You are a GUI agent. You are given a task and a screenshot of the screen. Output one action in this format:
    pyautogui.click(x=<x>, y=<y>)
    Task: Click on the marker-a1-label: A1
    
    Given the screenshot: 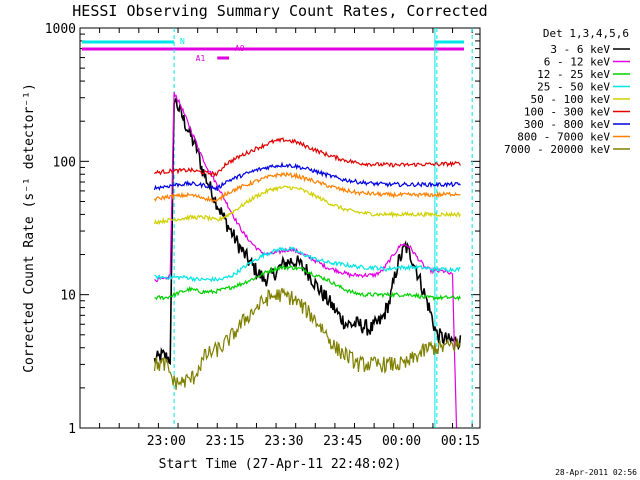 What is the action you would take?
    pyautogui.click(x=201, y=58)
    